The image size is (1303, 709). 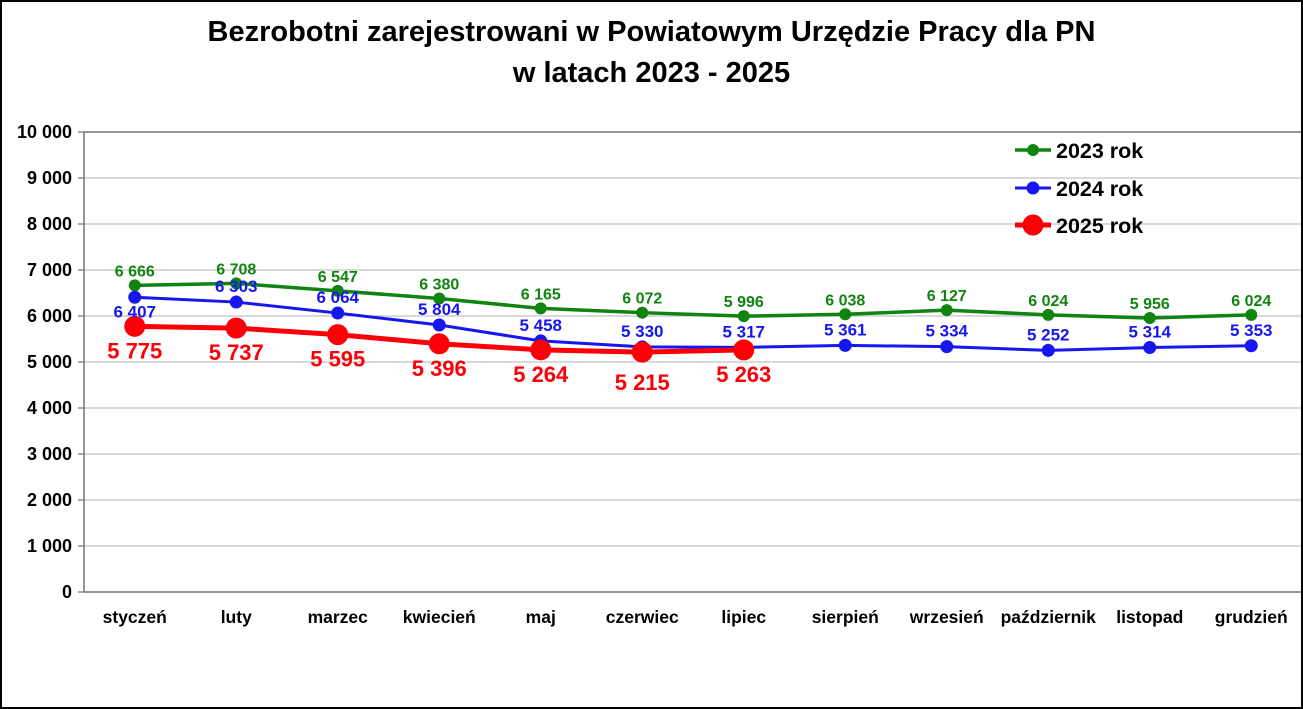 I want to click on data-label: 5 263, so click(x=743, y=374).